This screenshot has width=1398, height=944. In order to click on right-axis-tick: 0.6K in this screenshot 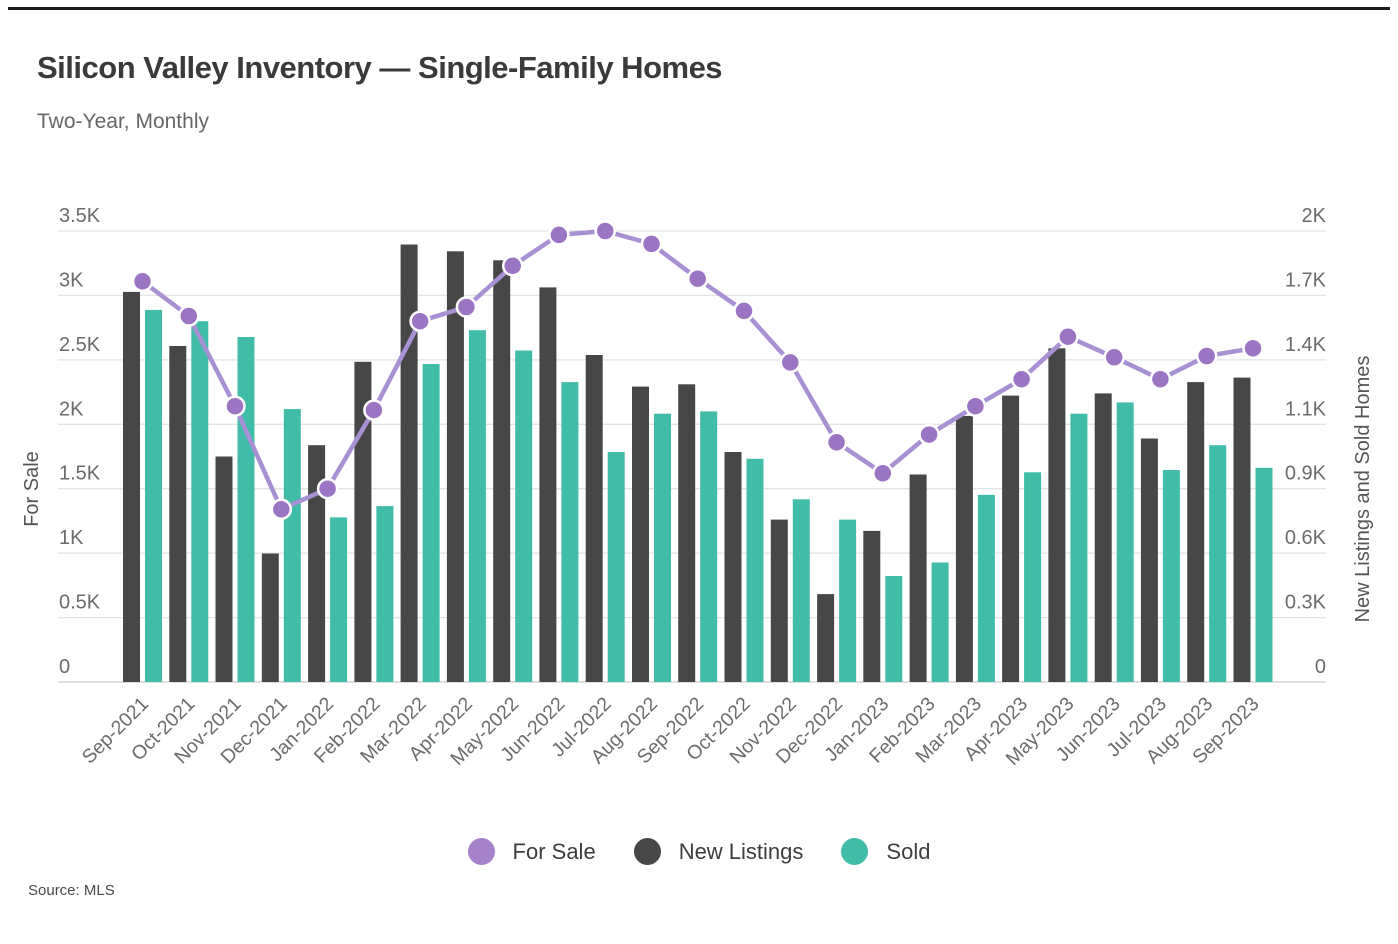, I will do `click(1306, 538)`.